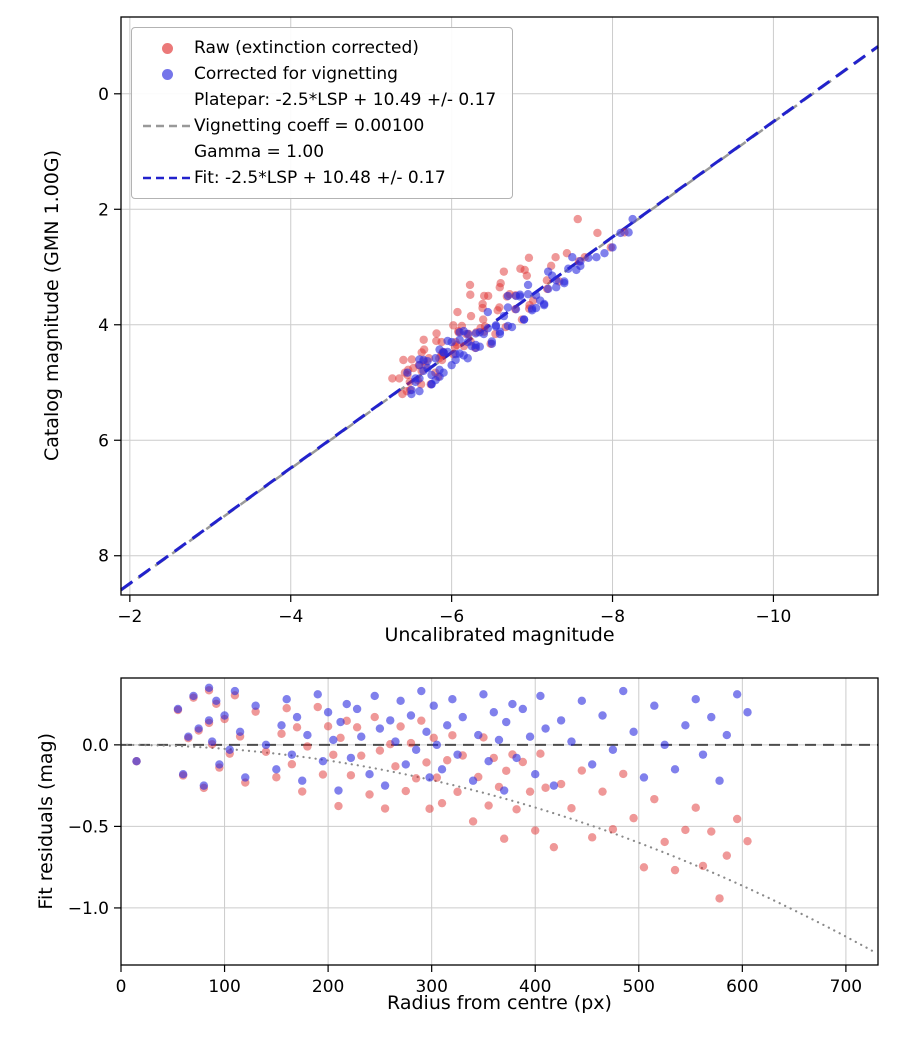 The height and width of the screenshot is (1050, 900). What do you see at coordinates (320, 178) in the screenshot?
I see `legend-label-fit: Fit: -2.5*LSP + 10.48 +/- 0.17` at bounding box center [320, 178].